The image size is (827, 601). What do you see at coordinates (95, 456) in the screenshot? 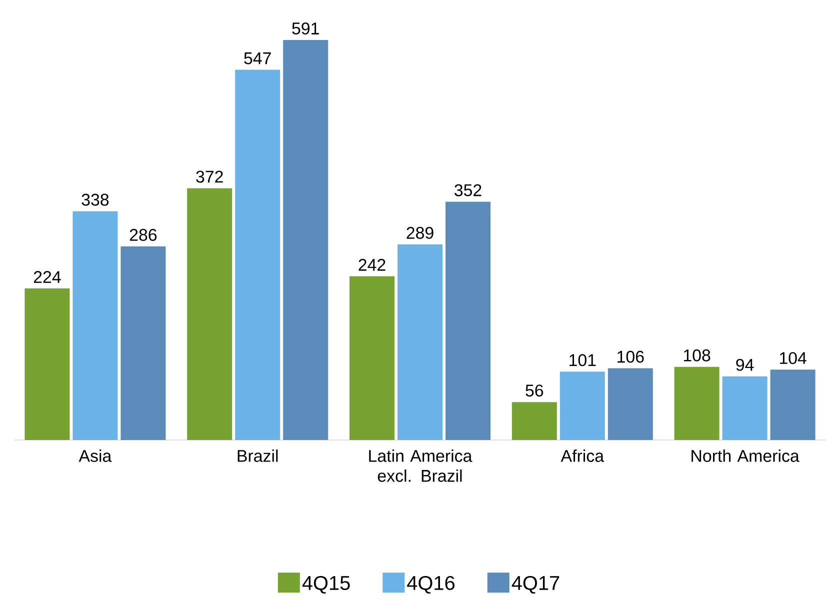
I see `x-tick-label: Asia` at bounding box center [95, 456].